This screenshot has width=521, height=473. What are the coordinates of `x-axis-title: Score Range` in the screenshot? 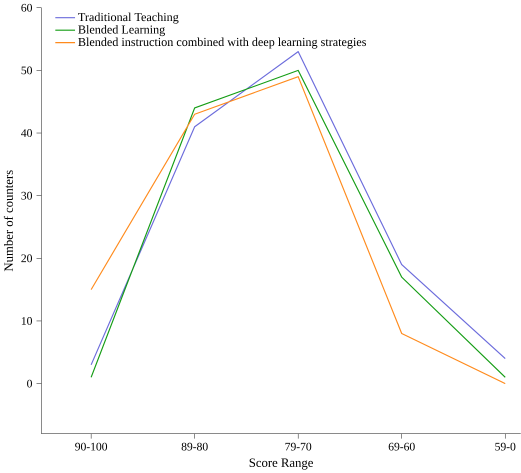 It's located at (281, 464).